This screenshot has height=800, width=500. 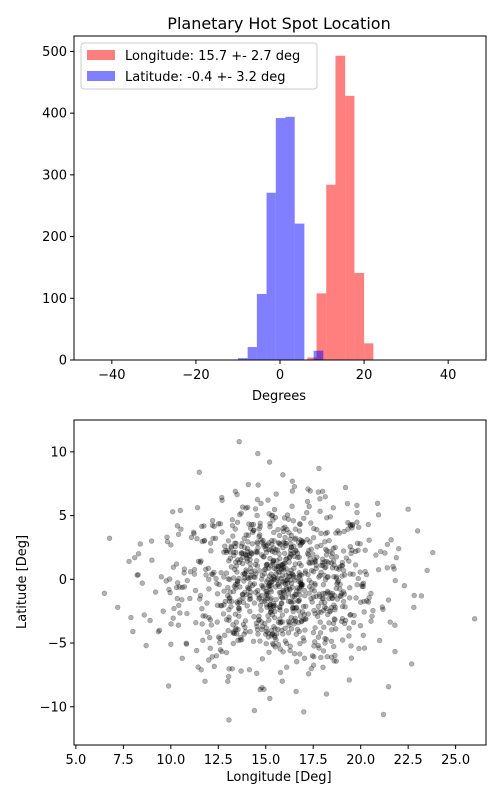 I want to click on histogram-x-tick-label: −20, so click(x=195, y=375).